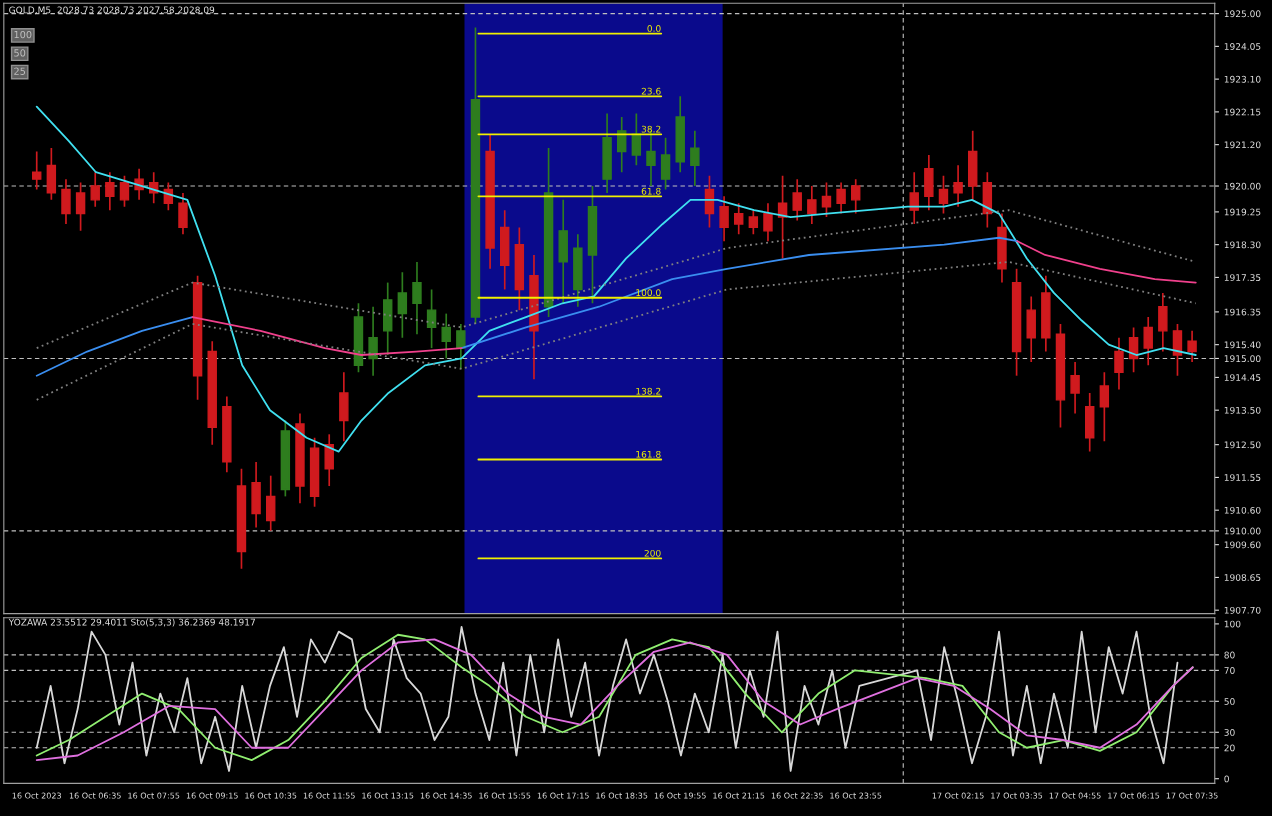 This screenshot has width=1272, height=816. What do you see at coordinates (797, 795) in the screenshot?
I see `x-tick-label: 16 Oct 22:35` at bounding box center [797, 795].